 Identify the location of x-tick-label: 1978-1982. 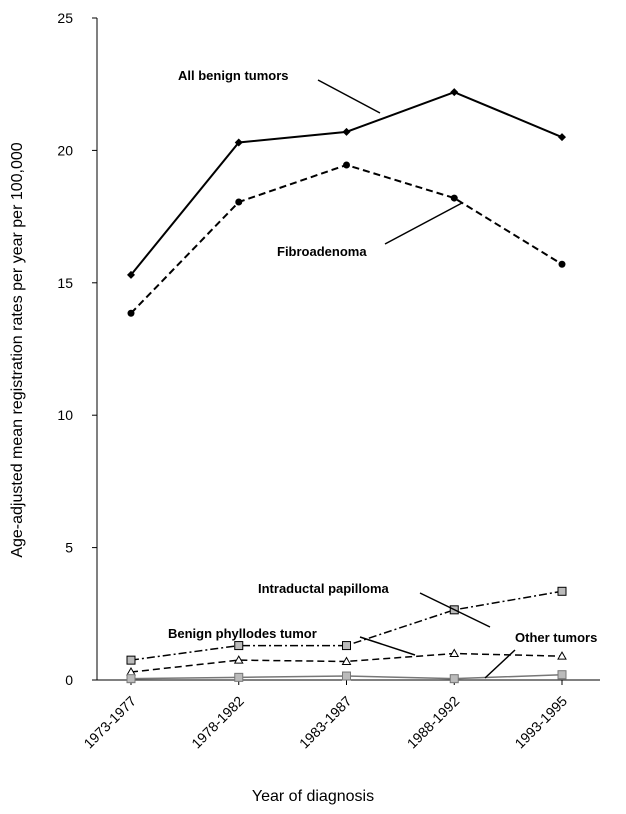
(217, 722).